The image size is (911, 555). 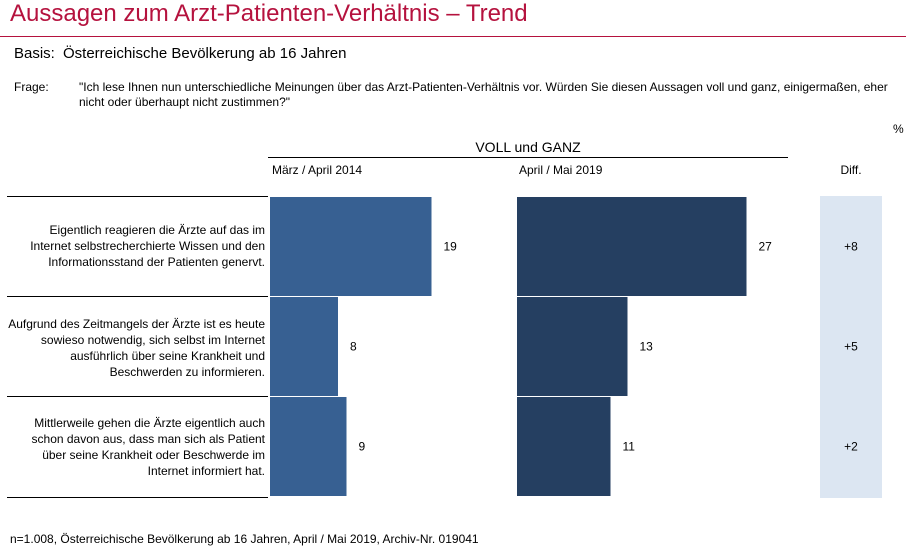 What do you see at coordinates (528, 147) in the screenshot?
I see `group-header: VOLL und GANZ` at bounding box center [528, 147].